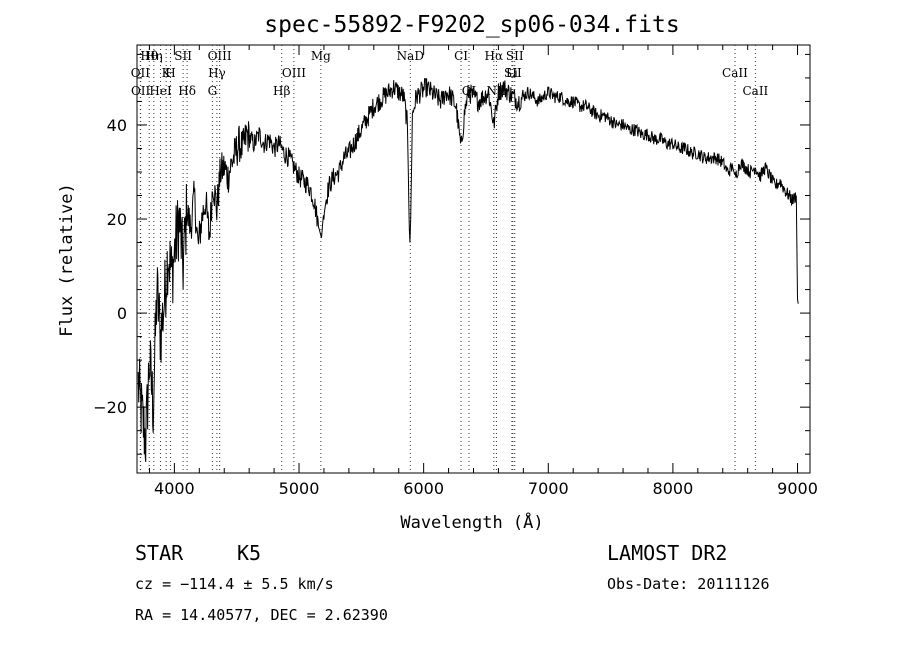 Image resolution: width=900 pixels, height=650 pixels. What do you see at coordinates (471, 25) in the screenshot?
I see `chart-title: spec-55892-F9202_sp06-034.fits` at bounding box center [471, 25].